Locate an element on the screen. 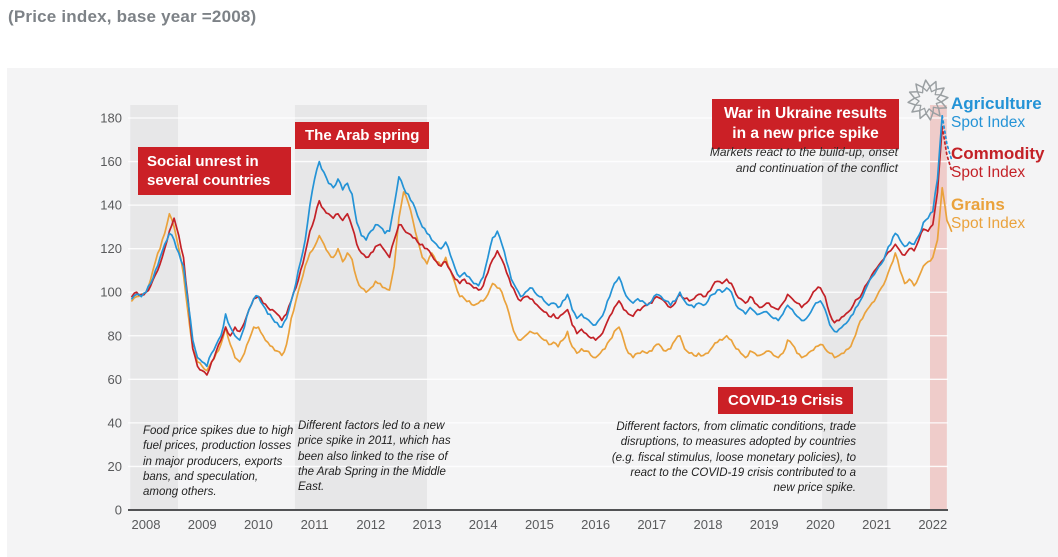 Image resolution: width=1058 pixels, height=557 pixels. x-tick-label: 2015 is located at coordinates (539, 524).